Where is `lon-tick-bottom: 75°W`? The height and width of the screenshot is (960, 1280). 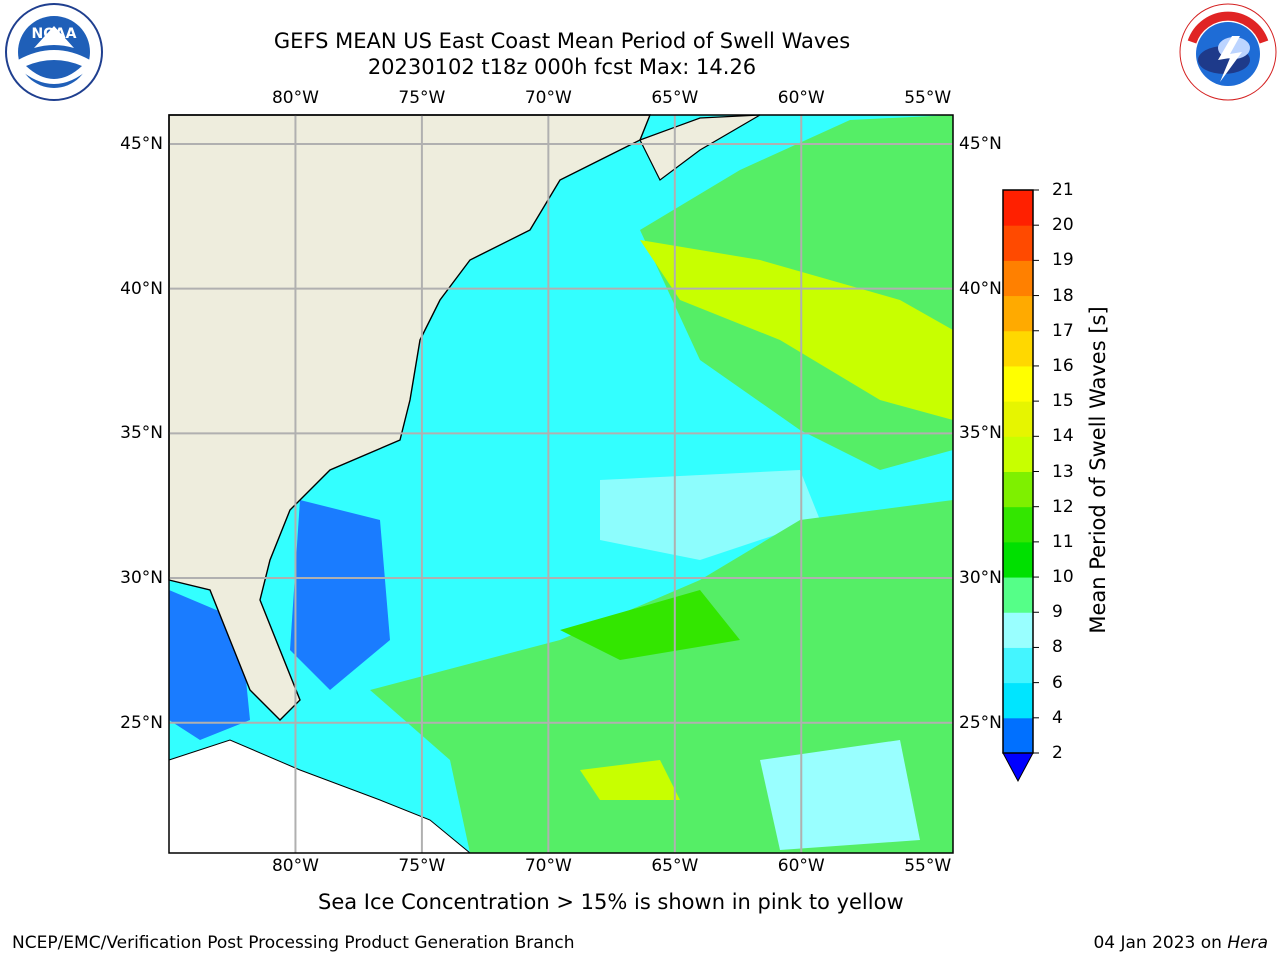
lon-tick-bottom: 75°W is located at coordinates (422, 866).